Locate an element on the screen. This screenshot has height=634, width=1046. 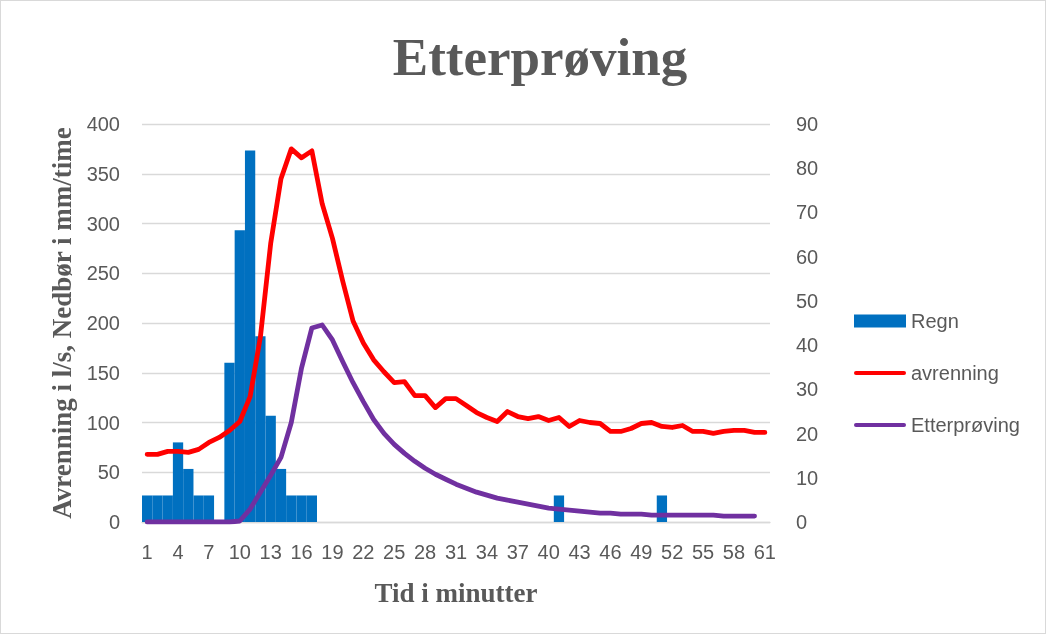
y2-tick-label: 90 is located at coordinates (807, 124).